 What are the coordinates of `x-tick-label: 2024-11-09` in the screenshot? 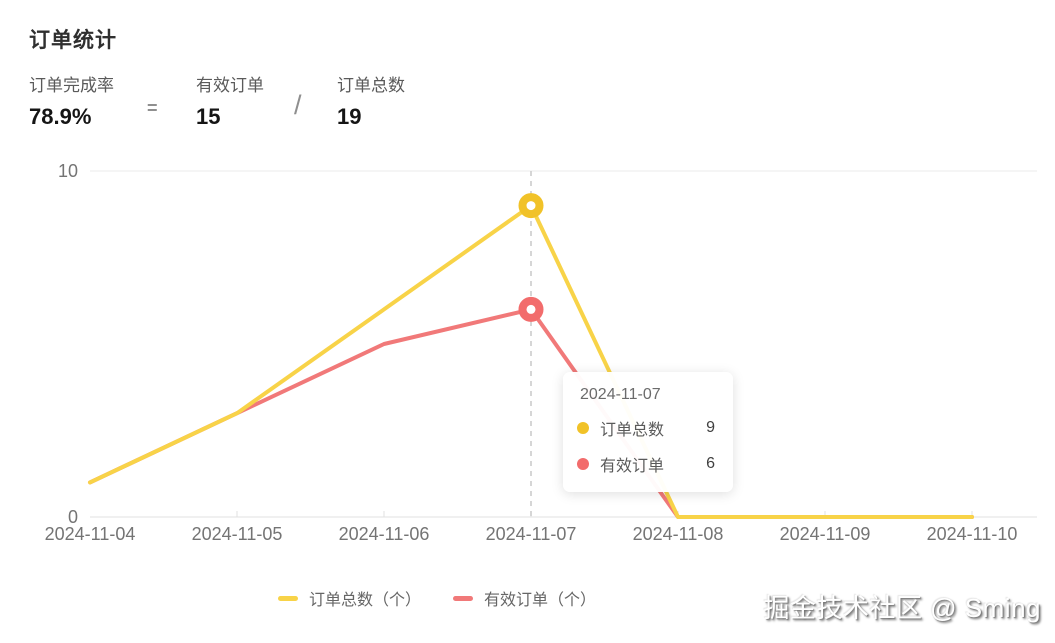 It's located at (825, 534).